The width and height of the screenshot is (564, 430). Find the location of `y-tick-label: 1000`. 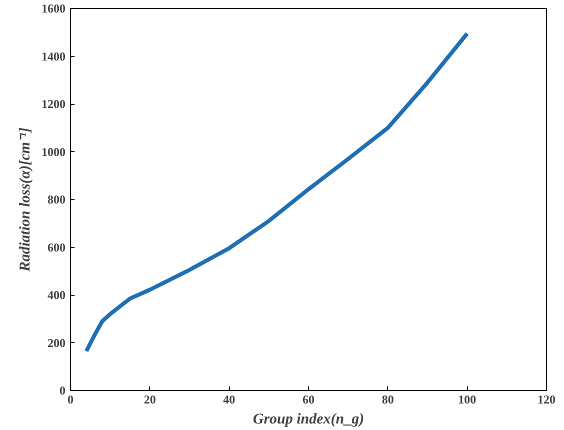

y-tick-label: 1000 is located at coordinates (54, 151).